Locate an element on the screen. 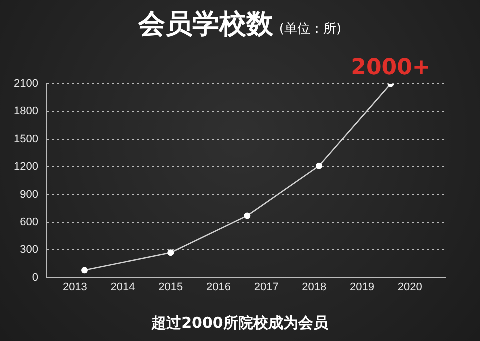 The height and width of the screenshot is (341, 480). chart-subtitle: (单位：所) is located at coordinates (310, 29).